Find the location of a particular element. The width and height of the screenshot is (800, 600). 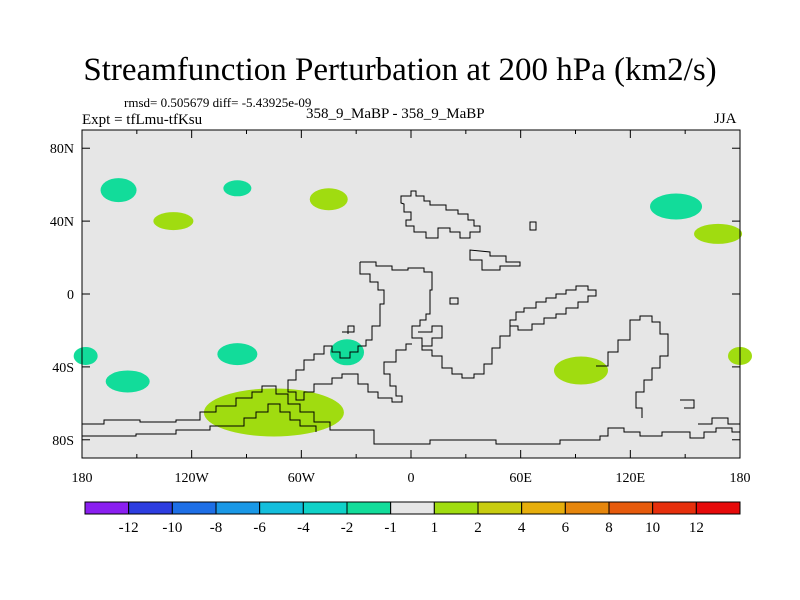

experiment-label: Expt = tfLmu-tfKsu is located at coordinates (142, 120).